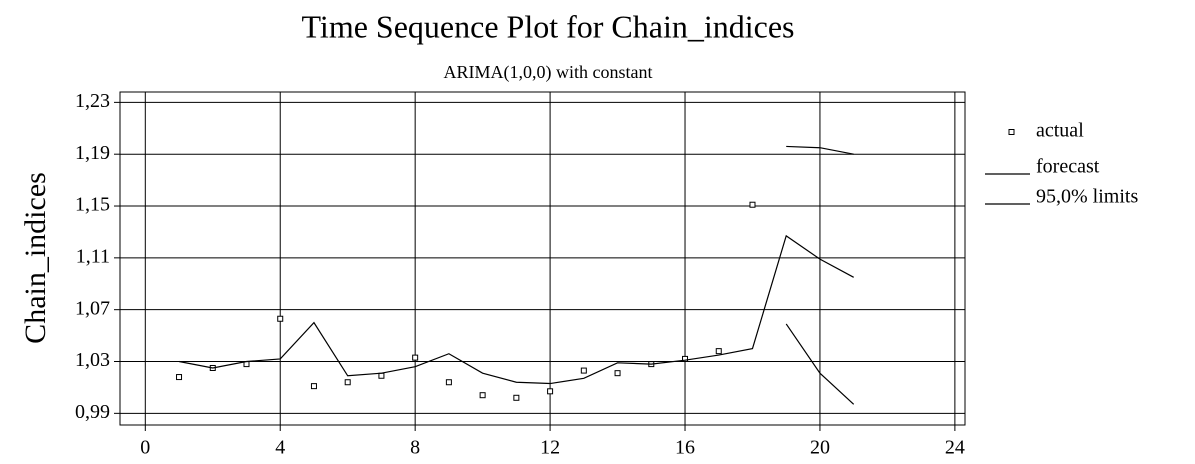 The image size is (1195, 464). What do you see at coordinates (685, 448) in the screenshot?
I see `x-tick-label: 16` at bounding box center [685, 448].